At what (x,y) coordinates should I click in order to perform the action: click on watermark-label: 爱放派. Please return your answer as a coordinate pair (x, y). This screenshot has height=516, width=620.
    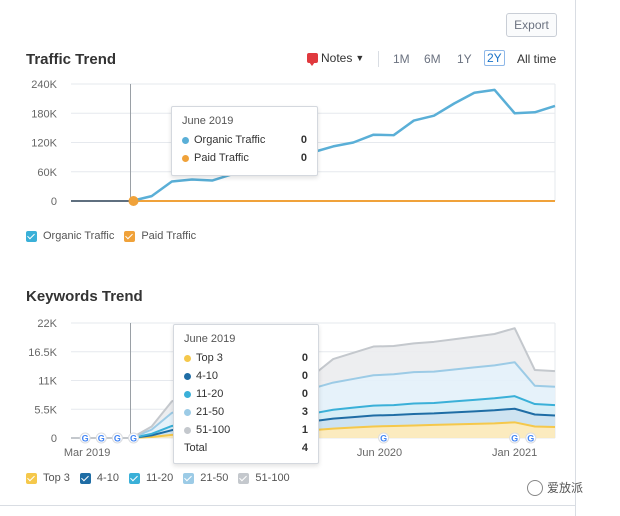
    Looking at the image, I should click on (565, 488).